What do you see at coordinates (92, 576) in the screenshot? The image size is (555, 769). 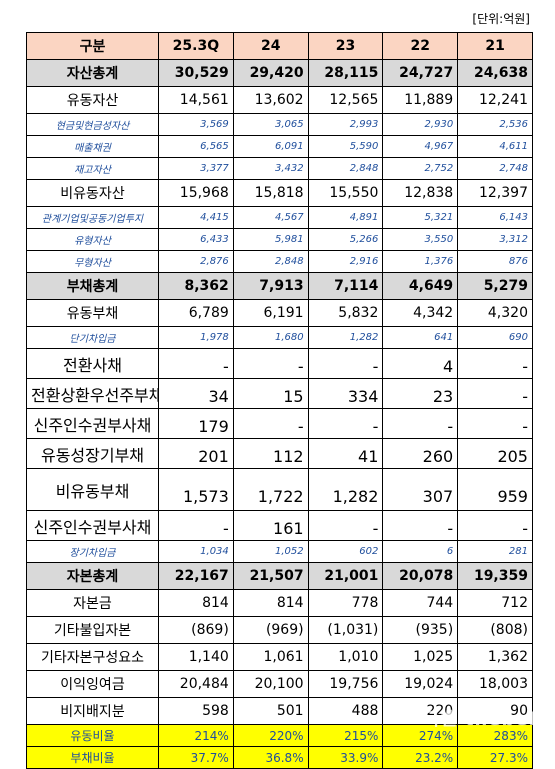 I see `row-label: 자본총계` at bounding box center [92, 576].